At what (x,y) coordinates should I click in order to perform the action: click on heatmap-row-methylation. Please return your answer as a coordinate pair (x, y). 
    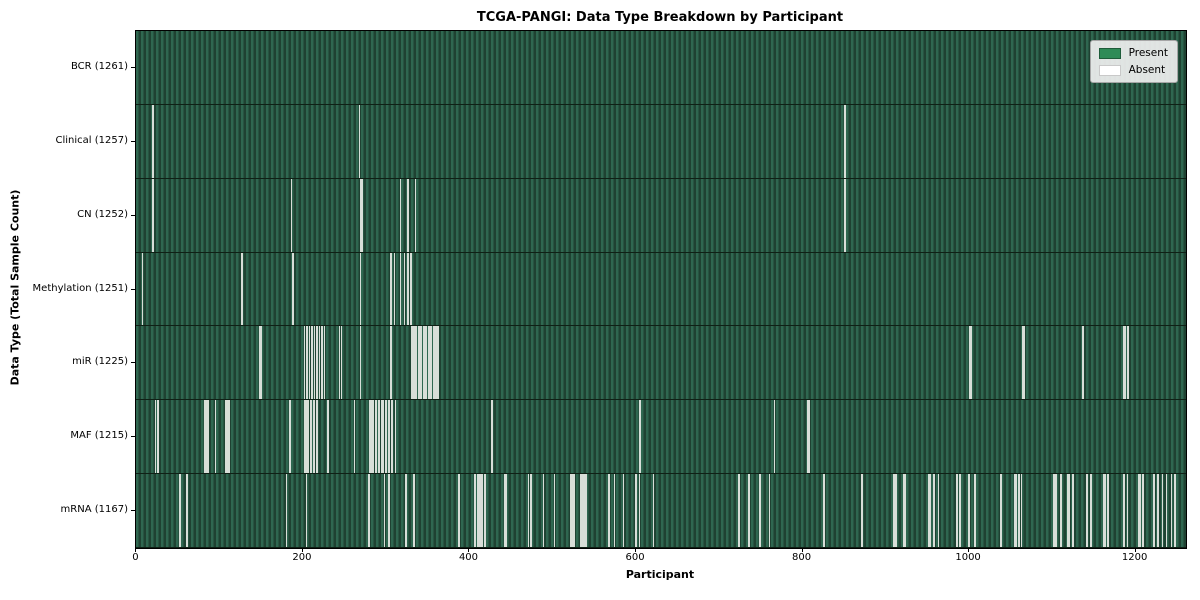
    Looking at the image, I should click on (661, 289).